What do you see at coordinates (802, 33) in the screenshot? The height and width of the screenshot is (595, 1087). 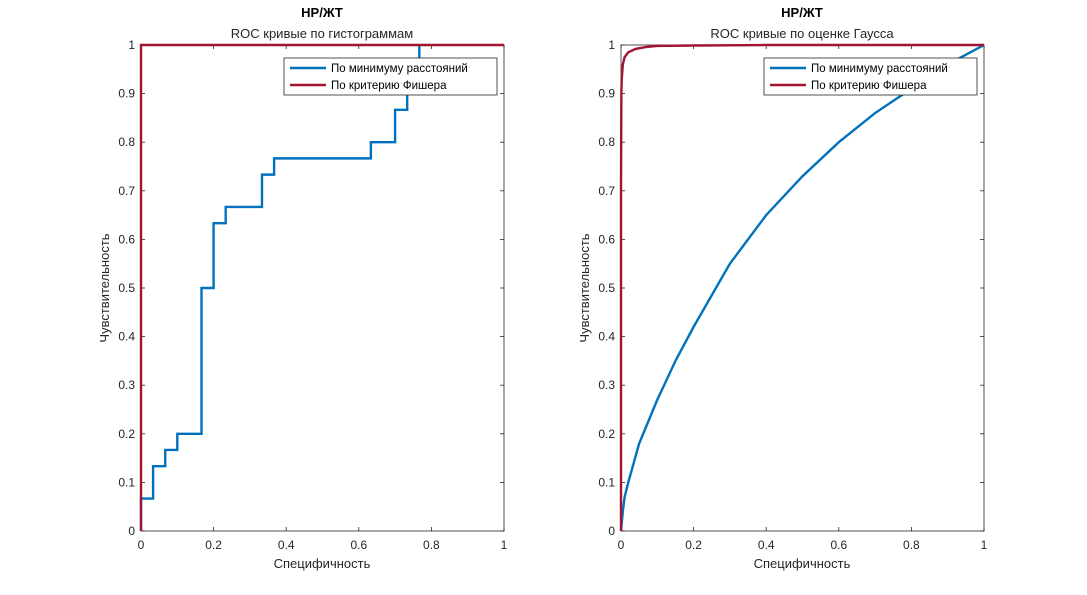 I see `chart-subtitle: ROC кривые по оценке Гаусса` at bounding box center [802, 33].